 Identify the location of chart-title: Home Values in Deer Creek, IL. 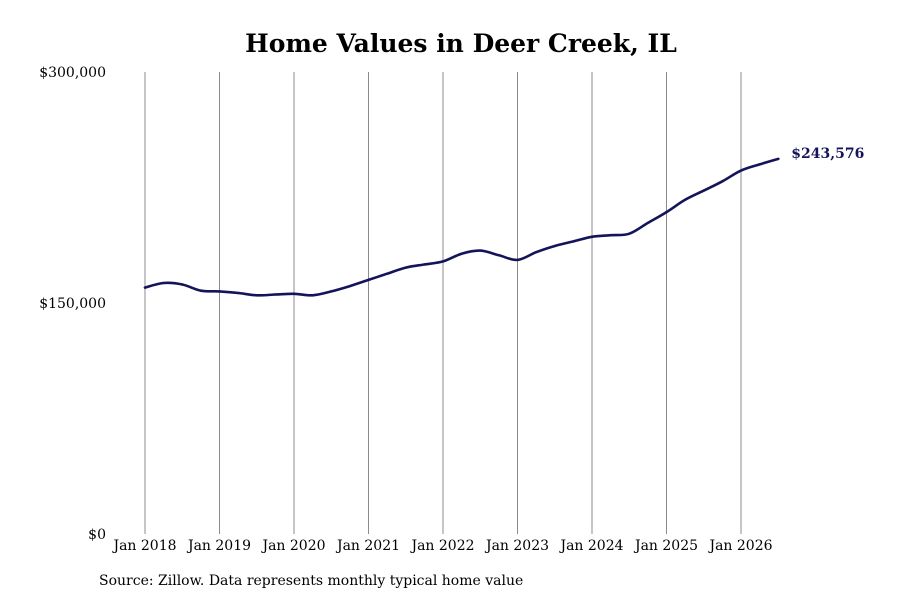
(461, 43).